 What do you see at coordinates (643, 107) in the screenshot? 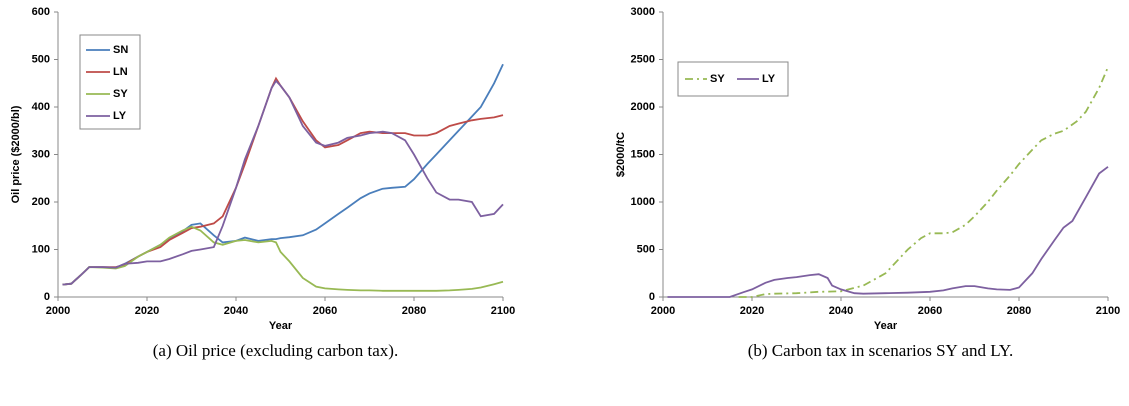
I see `y-tick-label: 2000` at bounding box center [643, 107].